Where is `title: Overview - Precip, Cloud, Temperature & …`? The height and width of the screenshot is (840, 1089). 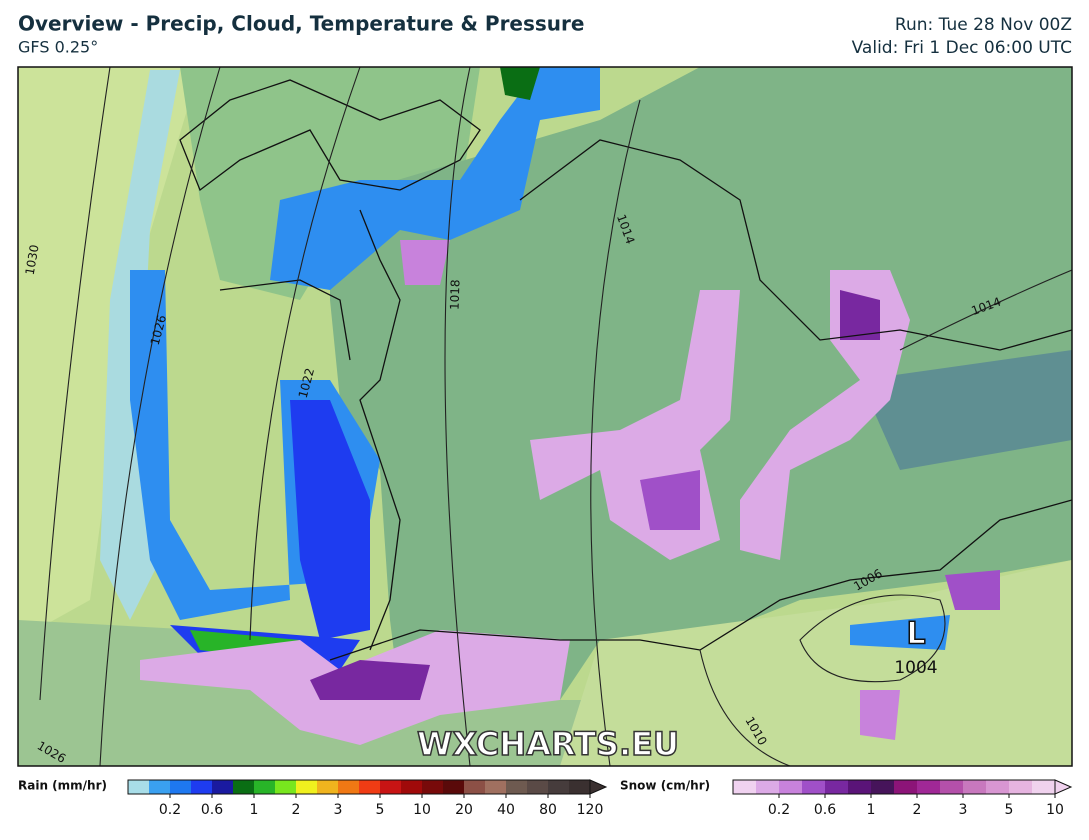 title: Overview - Precip, Cloud, Temperature & … is located at coordinates (301, 24).